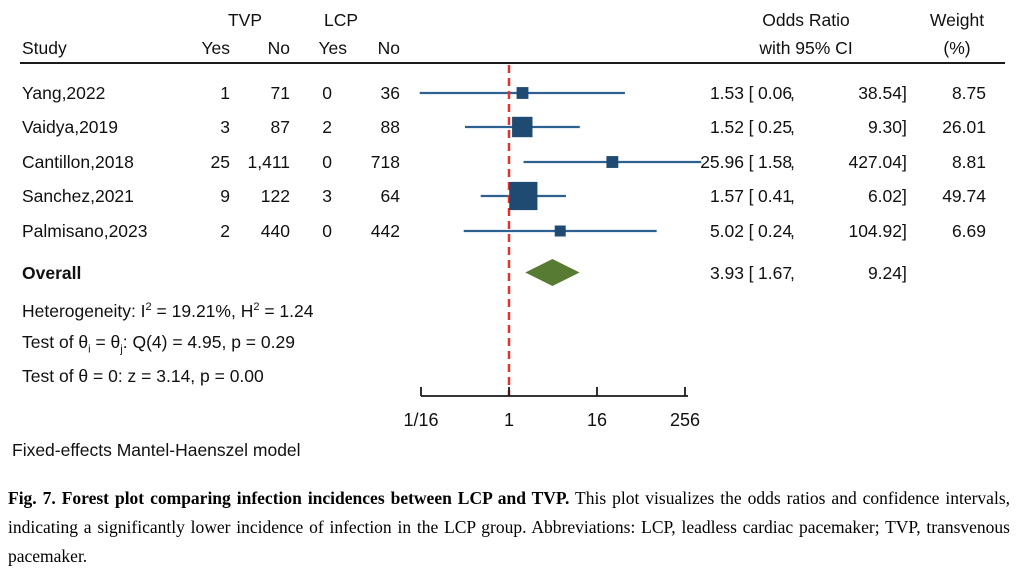  I want to click on study-label: Sanchez,2021, so click(78, 196).